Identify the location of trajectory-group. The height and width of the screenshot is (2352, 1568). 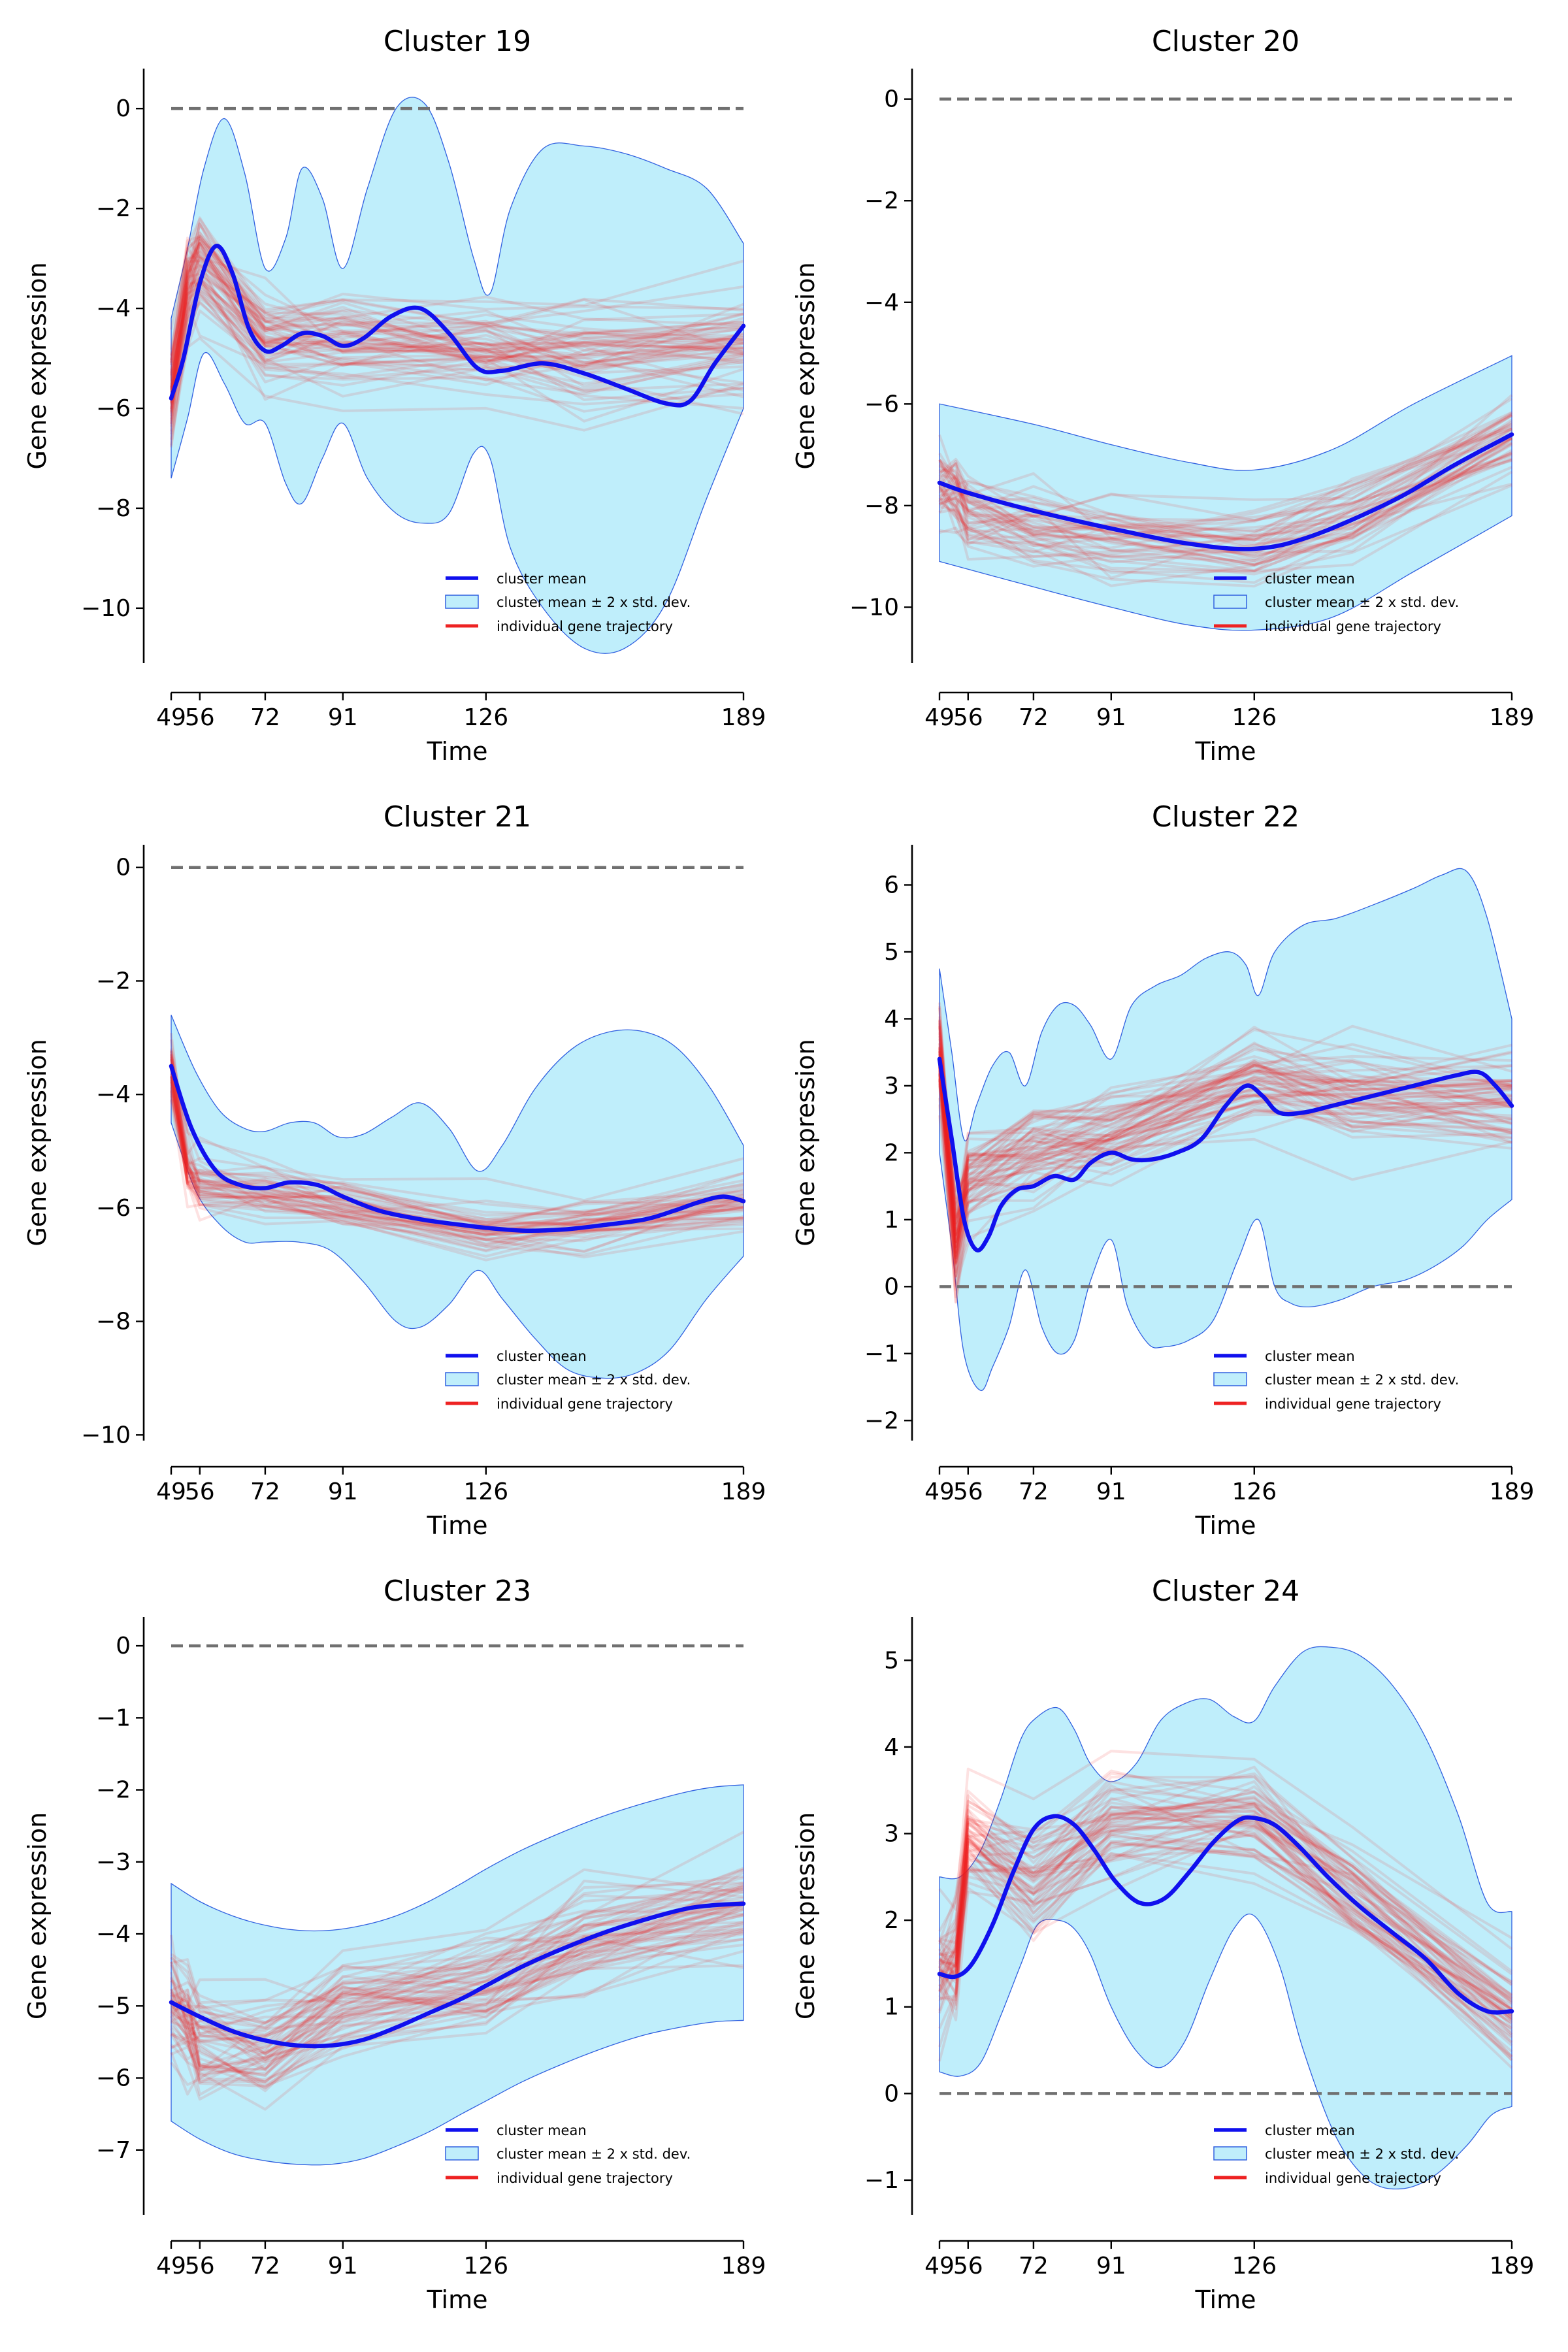
(457, 332).